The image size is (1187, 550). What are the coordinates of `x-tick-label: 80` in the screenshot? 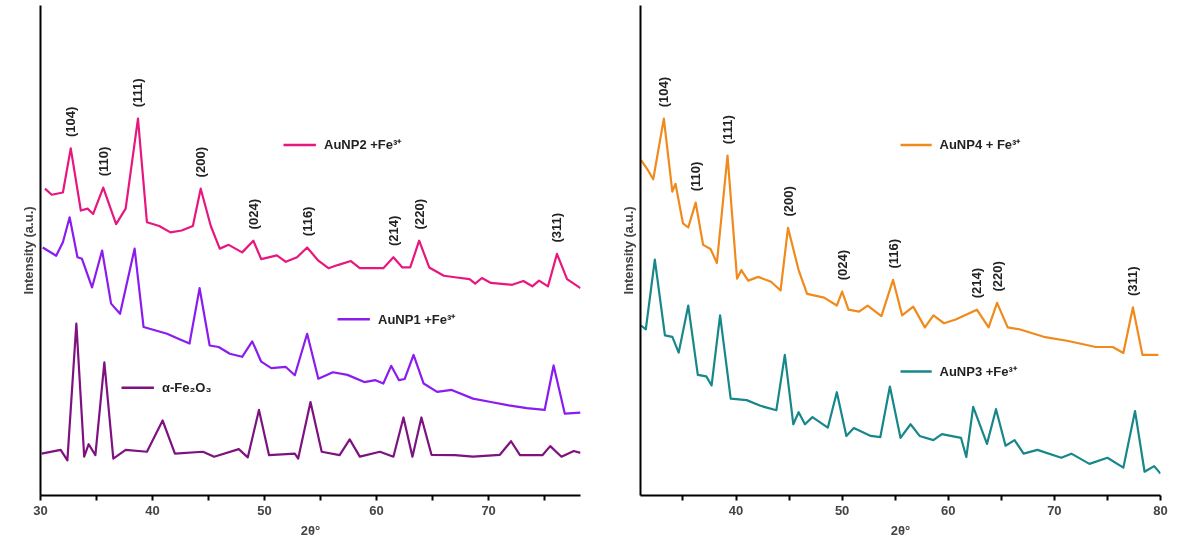 It's located at (1160, 510).